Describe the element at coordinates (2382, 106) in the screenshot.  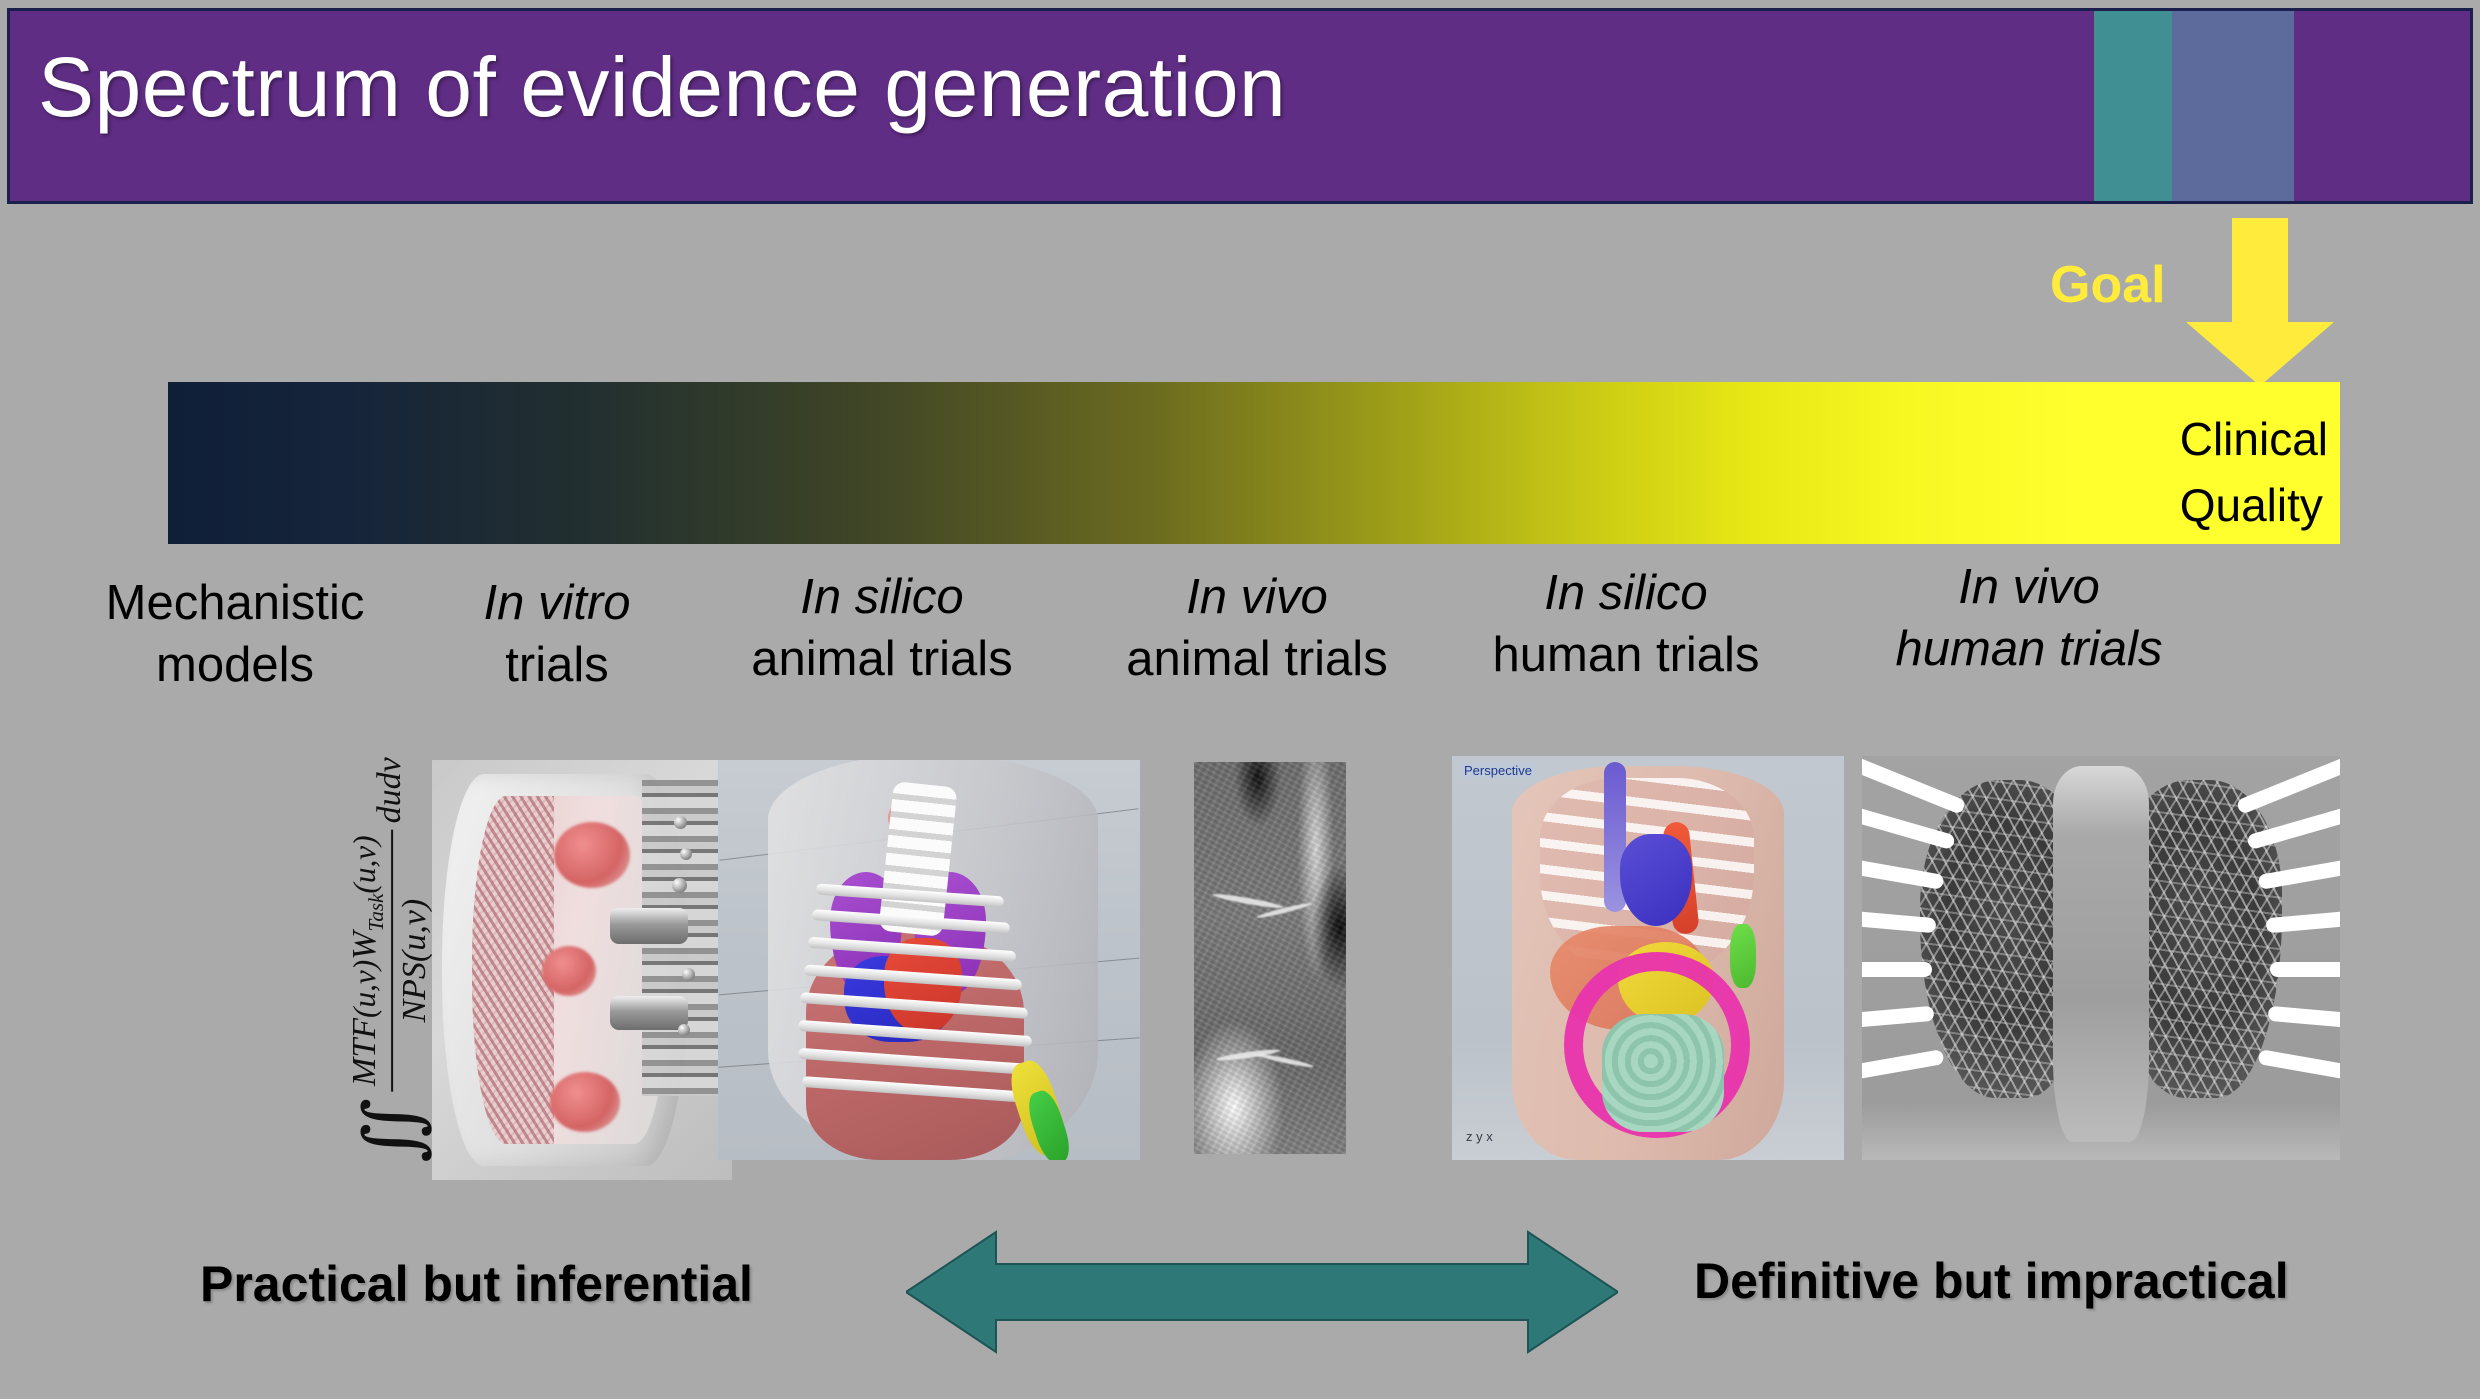
I see `title-band-purple-right` at that location.